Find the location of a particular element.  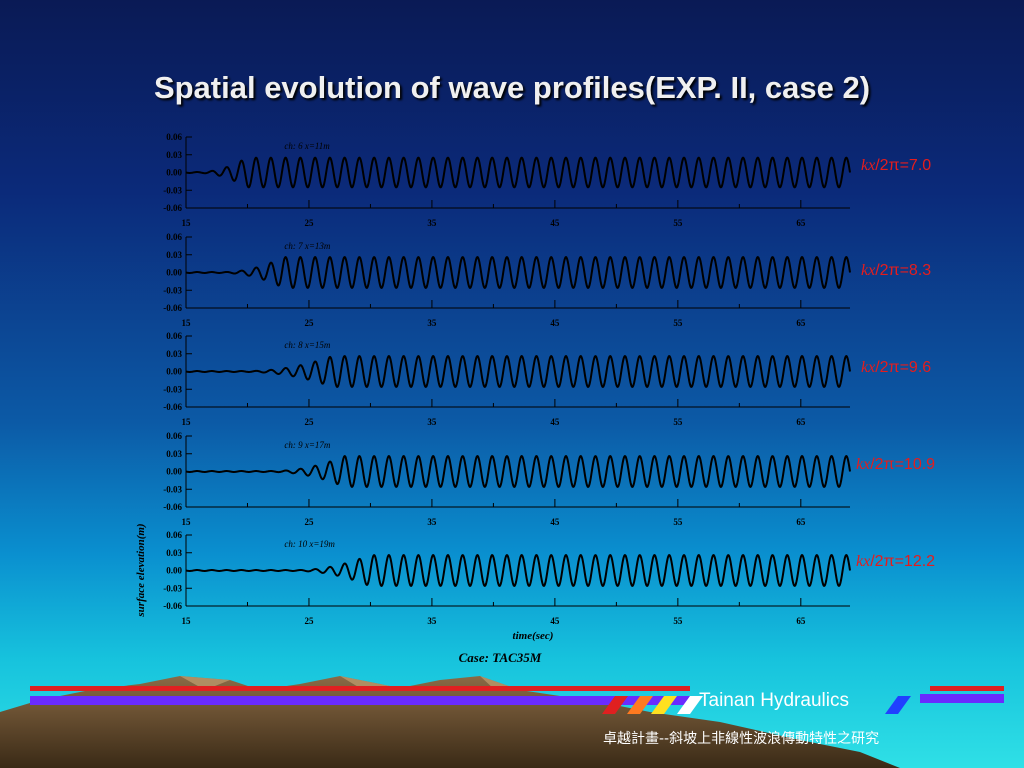

blue-stripe-right is located at coordinates (962, 698).